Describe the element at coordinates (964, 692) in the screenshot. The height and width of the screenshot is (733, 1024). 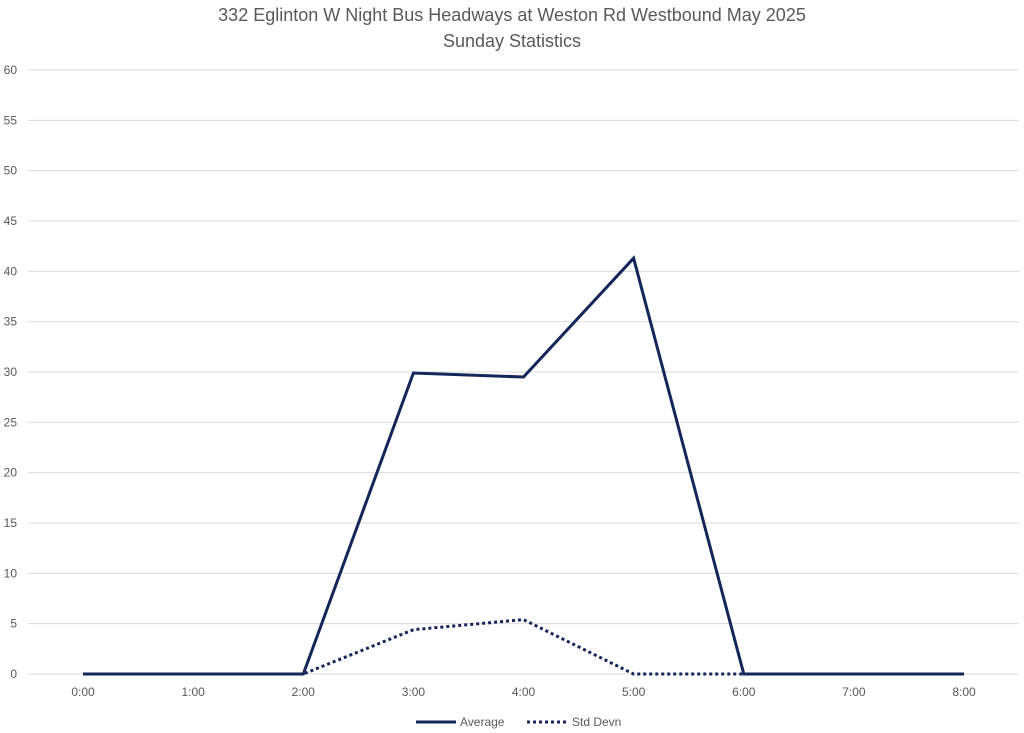
I see `x-tick-label: 8:00` at that location.